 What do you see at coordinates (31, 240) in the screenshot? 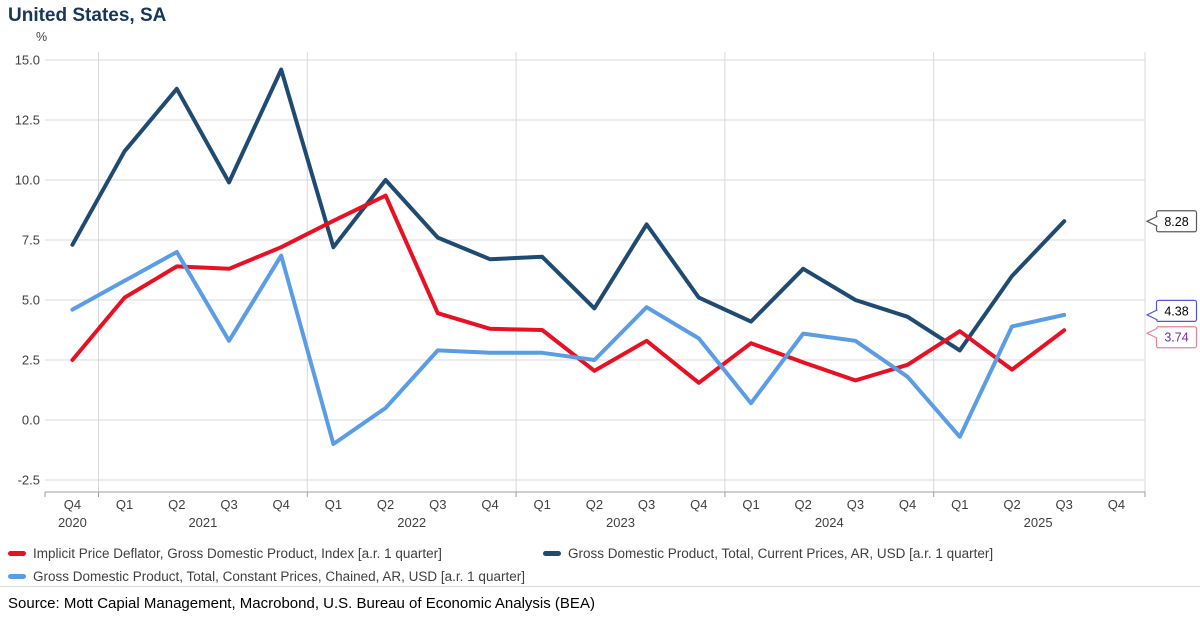
I see `y-tick-label: 7.5` at bounding box center [31, 240].